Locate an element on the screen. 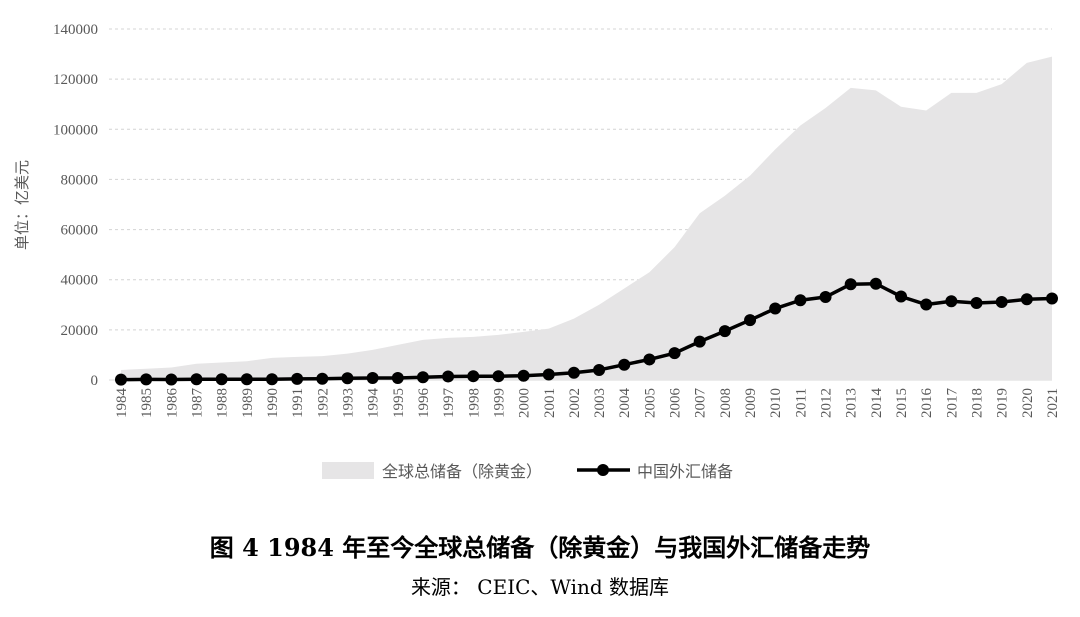 Image resolution: width=1080 pixels, height=617 pixels. x-tick-label: 1997 is located at coordinates (449, 403).